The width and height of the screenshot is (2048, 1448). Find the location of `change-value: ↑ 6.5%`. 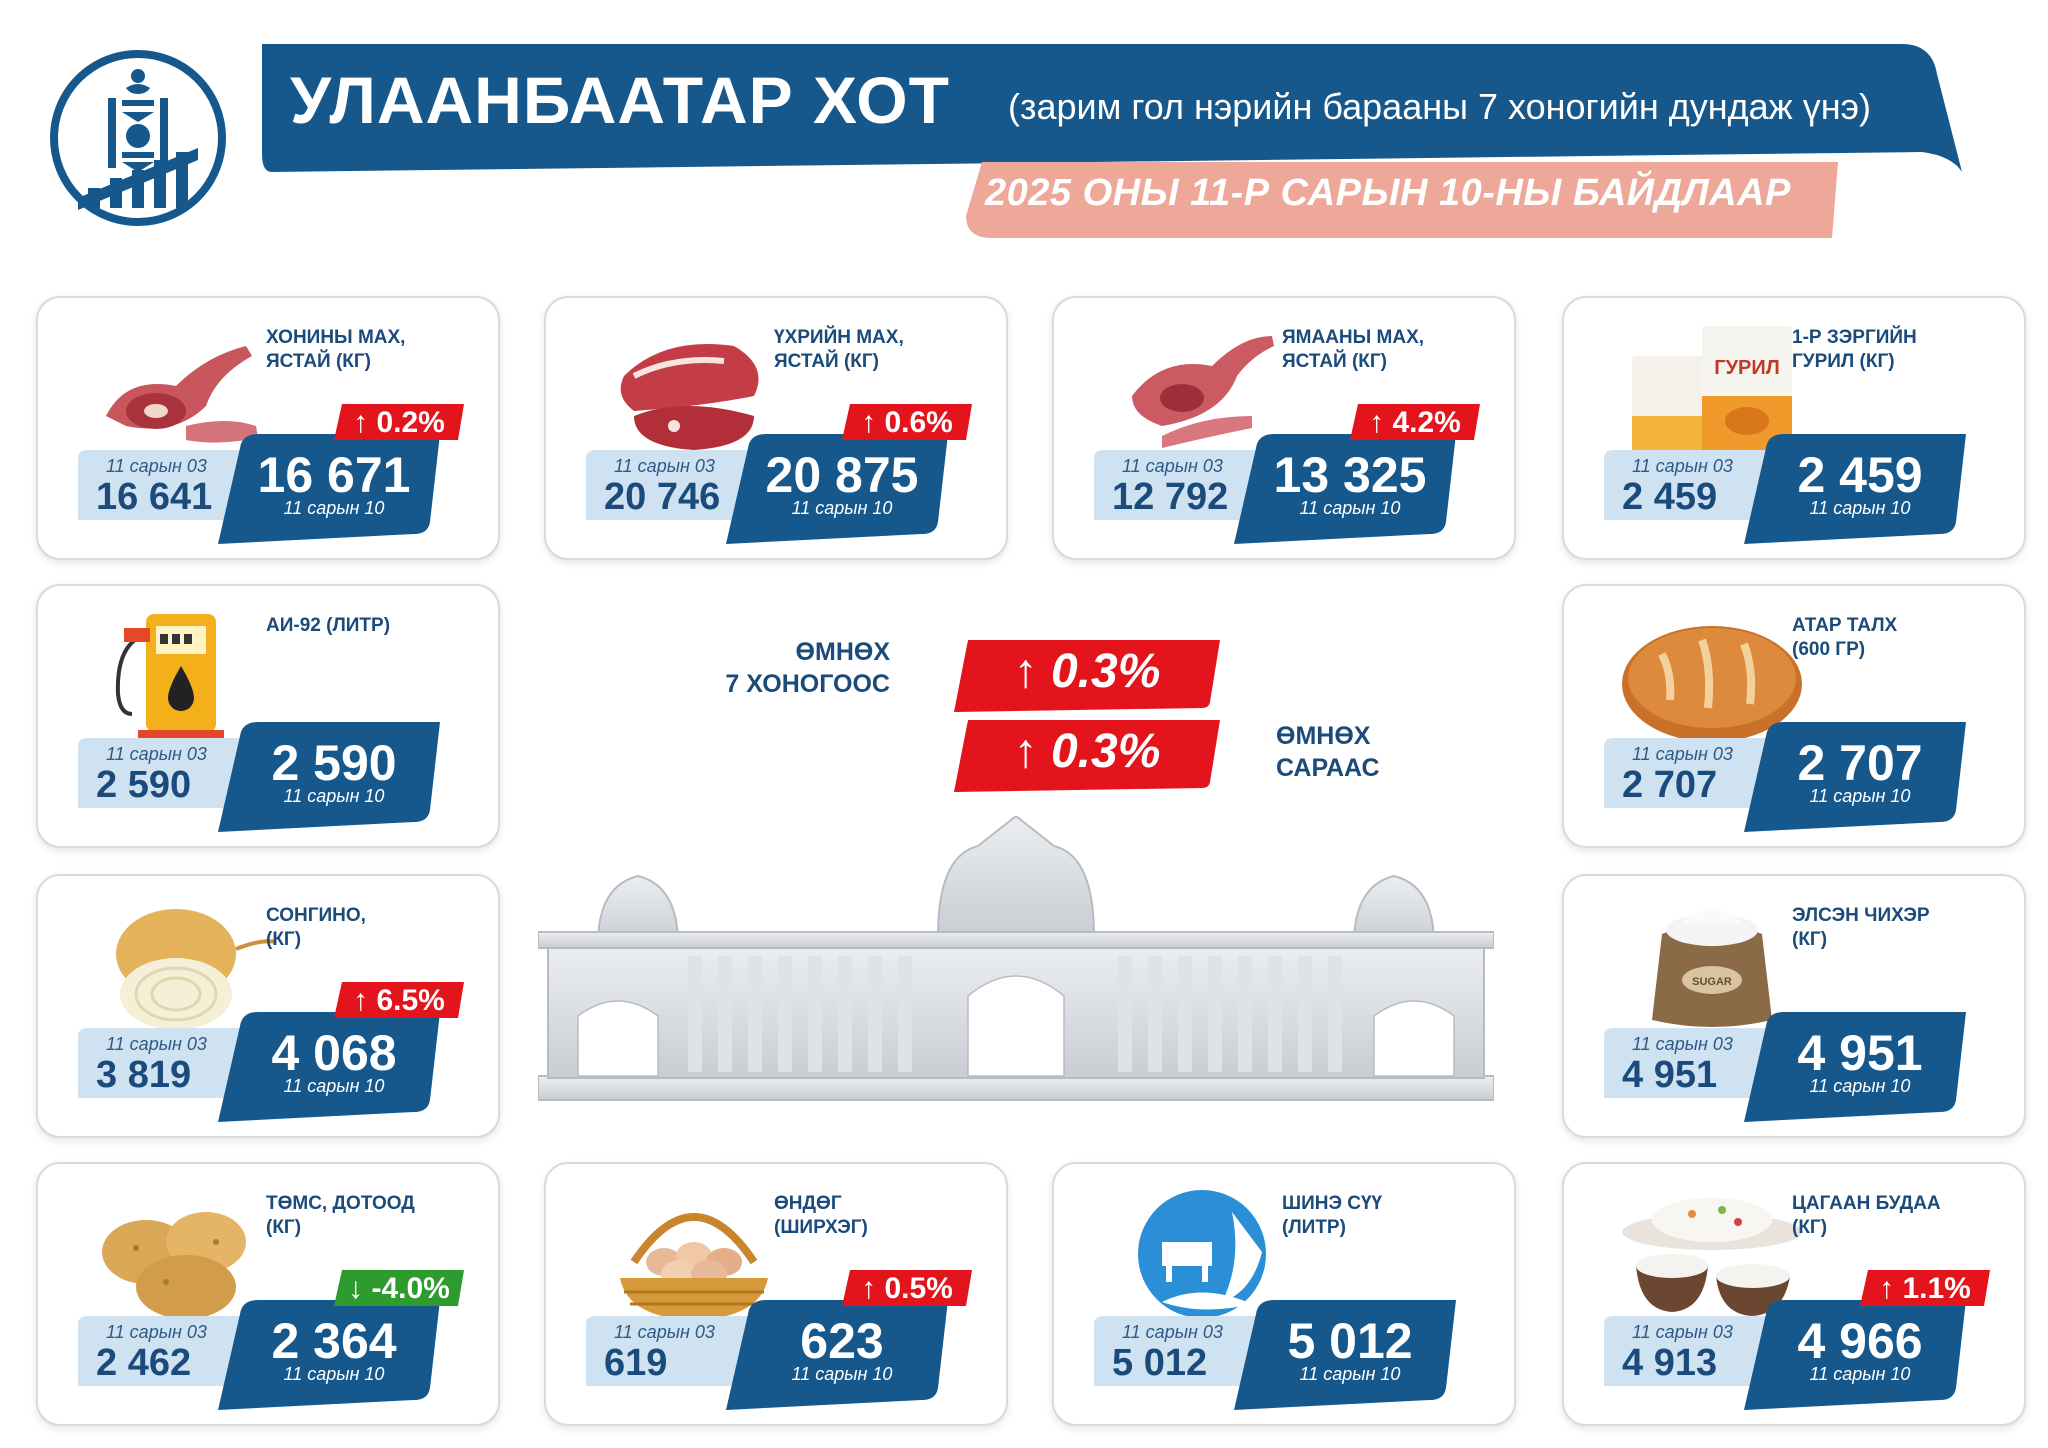

change-value: ↑ 6.5% is located at coordinates (399, 1000).